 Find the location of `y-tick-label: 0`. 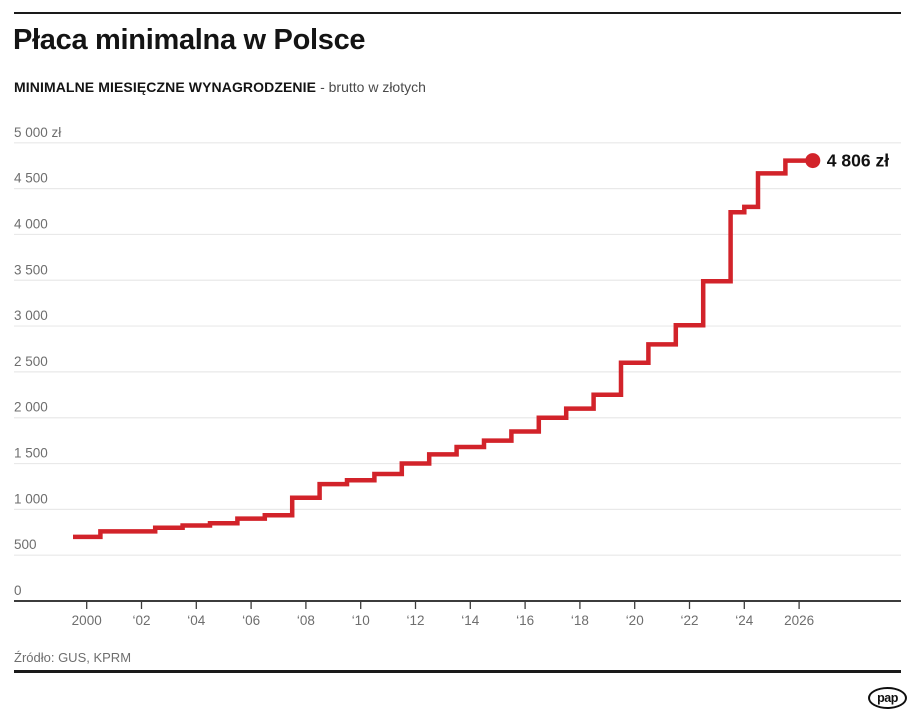

y-tick-label: 0 is located at coordinates (18, 590).